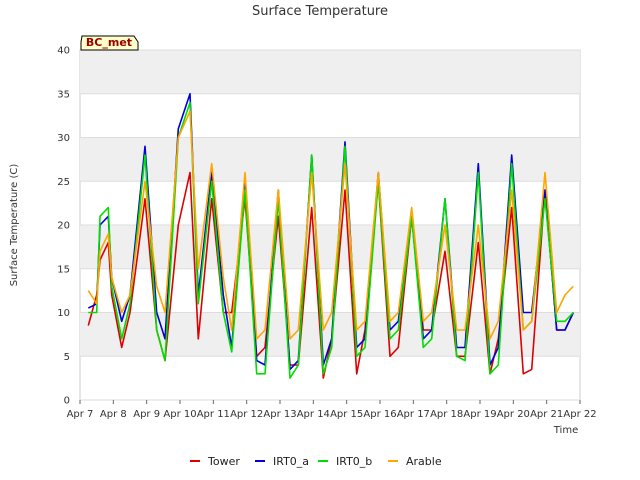 This screenshot has width=640, height=480. Describe the element at coordinates (320, 11) in the screenshot. I see `chart-title: Surface Temperature` at that location.